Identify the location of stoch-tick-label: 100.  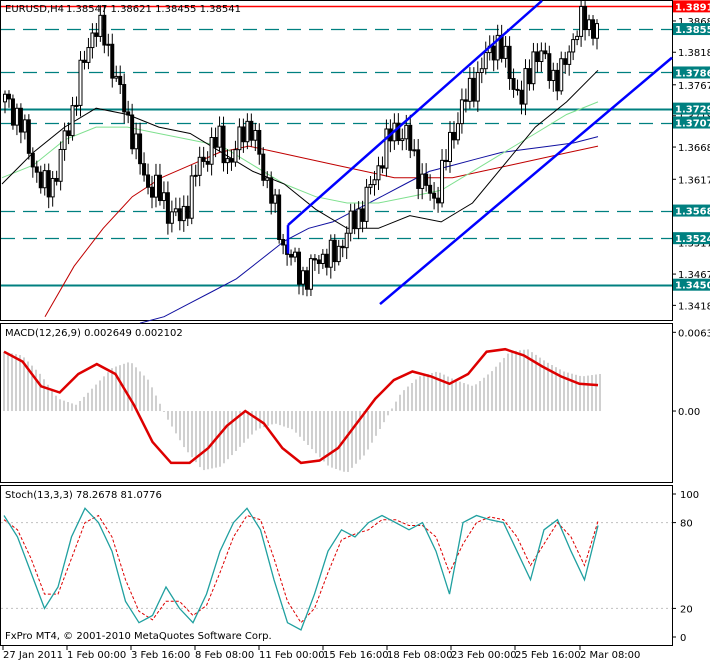
(689, 495).